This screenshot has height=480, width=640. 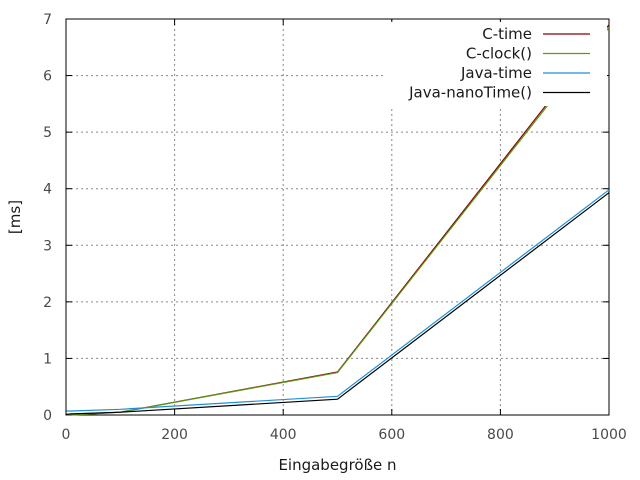 I want to click on legend-label: Java-time, so click(x=496, y=73).